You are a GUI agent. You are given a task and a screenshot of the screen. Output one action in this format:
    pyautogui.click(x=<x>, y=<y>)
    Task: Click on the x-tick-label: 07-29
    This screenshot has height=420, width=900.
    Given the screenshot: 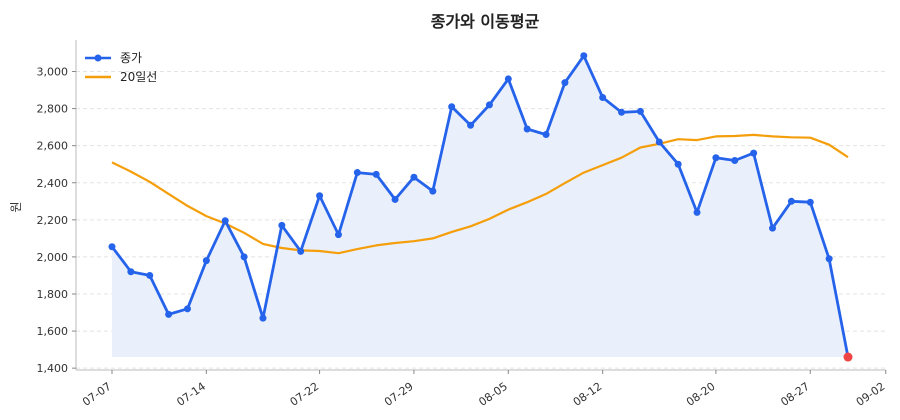 What is the action you would take?
    pyautogui.click(x=399, y=394)
    